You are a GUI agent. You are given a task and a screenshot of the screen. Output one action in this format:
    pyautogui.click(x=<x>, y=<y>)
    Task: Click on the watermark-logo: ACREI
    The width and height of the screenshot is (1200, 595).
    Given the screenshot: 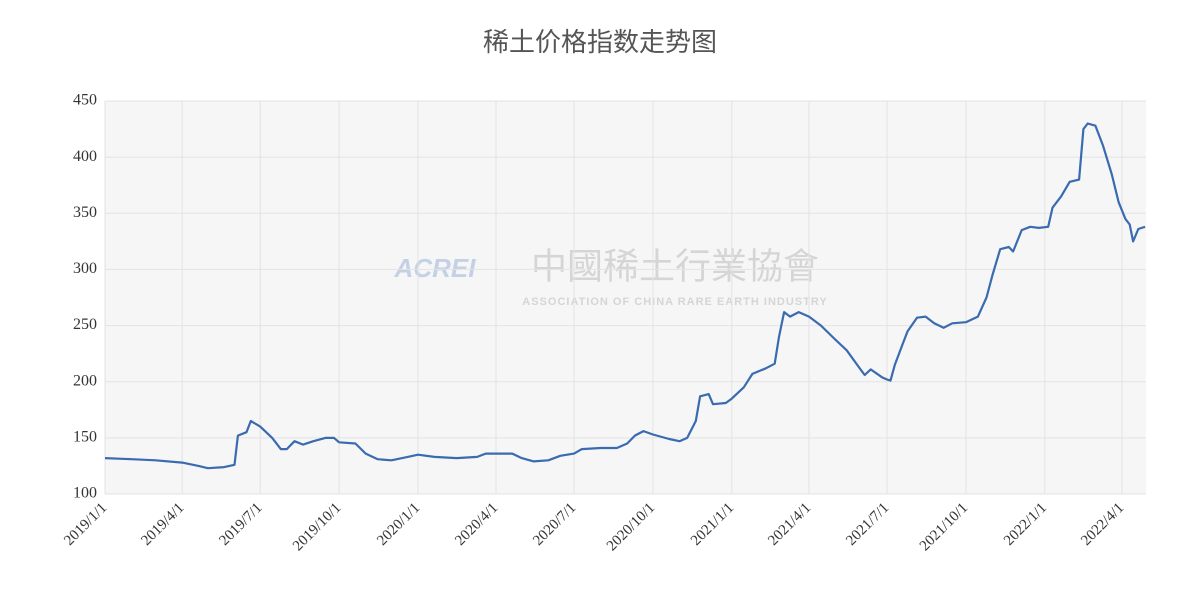 What is the action you would take?
    pyautogui.click(x=435, y=268)
    